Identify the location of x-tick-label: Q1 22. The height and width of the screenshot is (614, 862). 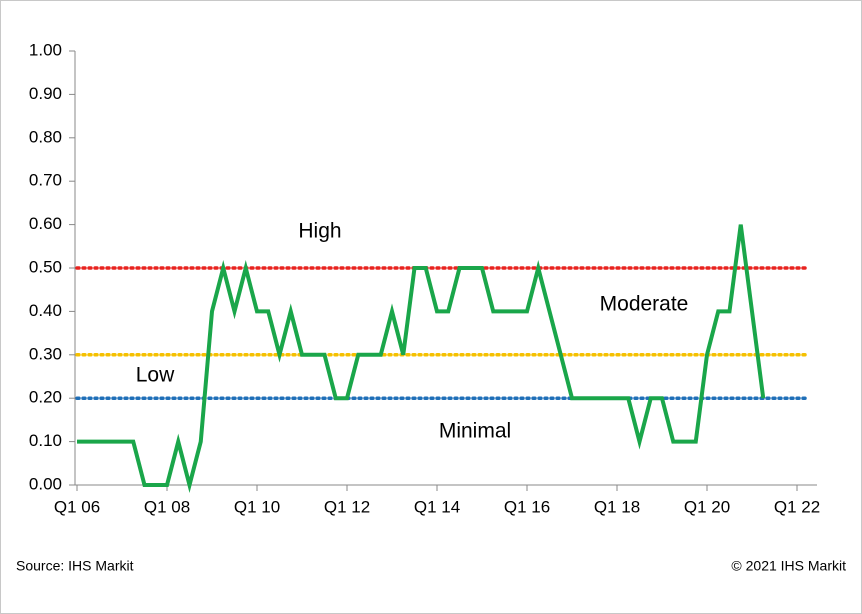
(797, 506).